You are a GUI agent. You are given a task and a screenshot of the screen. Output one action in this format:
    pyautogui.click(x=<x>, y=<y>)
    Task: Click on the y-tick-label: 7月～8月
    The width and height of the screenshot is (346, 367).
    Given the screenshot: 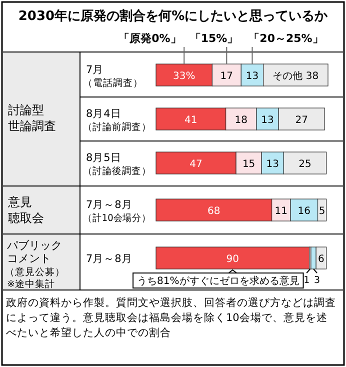 What is the action you would take?
    pyautogui.click(x=109, y=259)
    